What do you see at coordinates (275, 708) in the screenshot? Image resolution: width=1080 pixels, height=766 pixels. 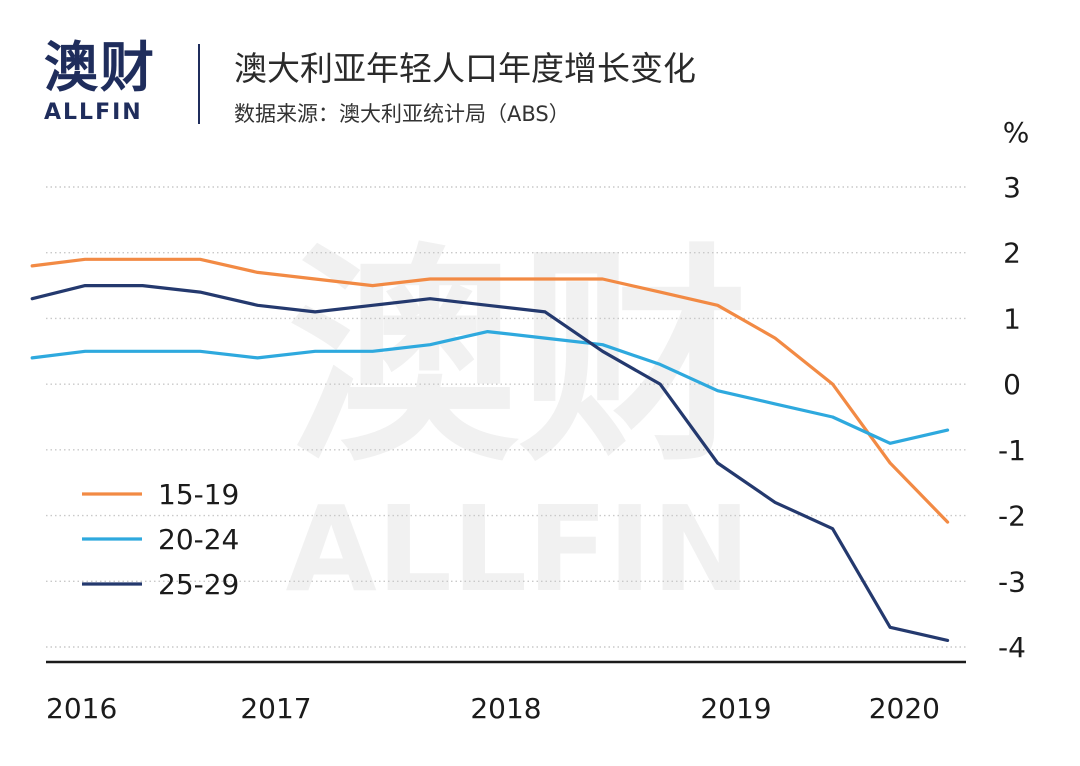 I see `x-tick-label-1: 2017` at bounding box center [275, 708].